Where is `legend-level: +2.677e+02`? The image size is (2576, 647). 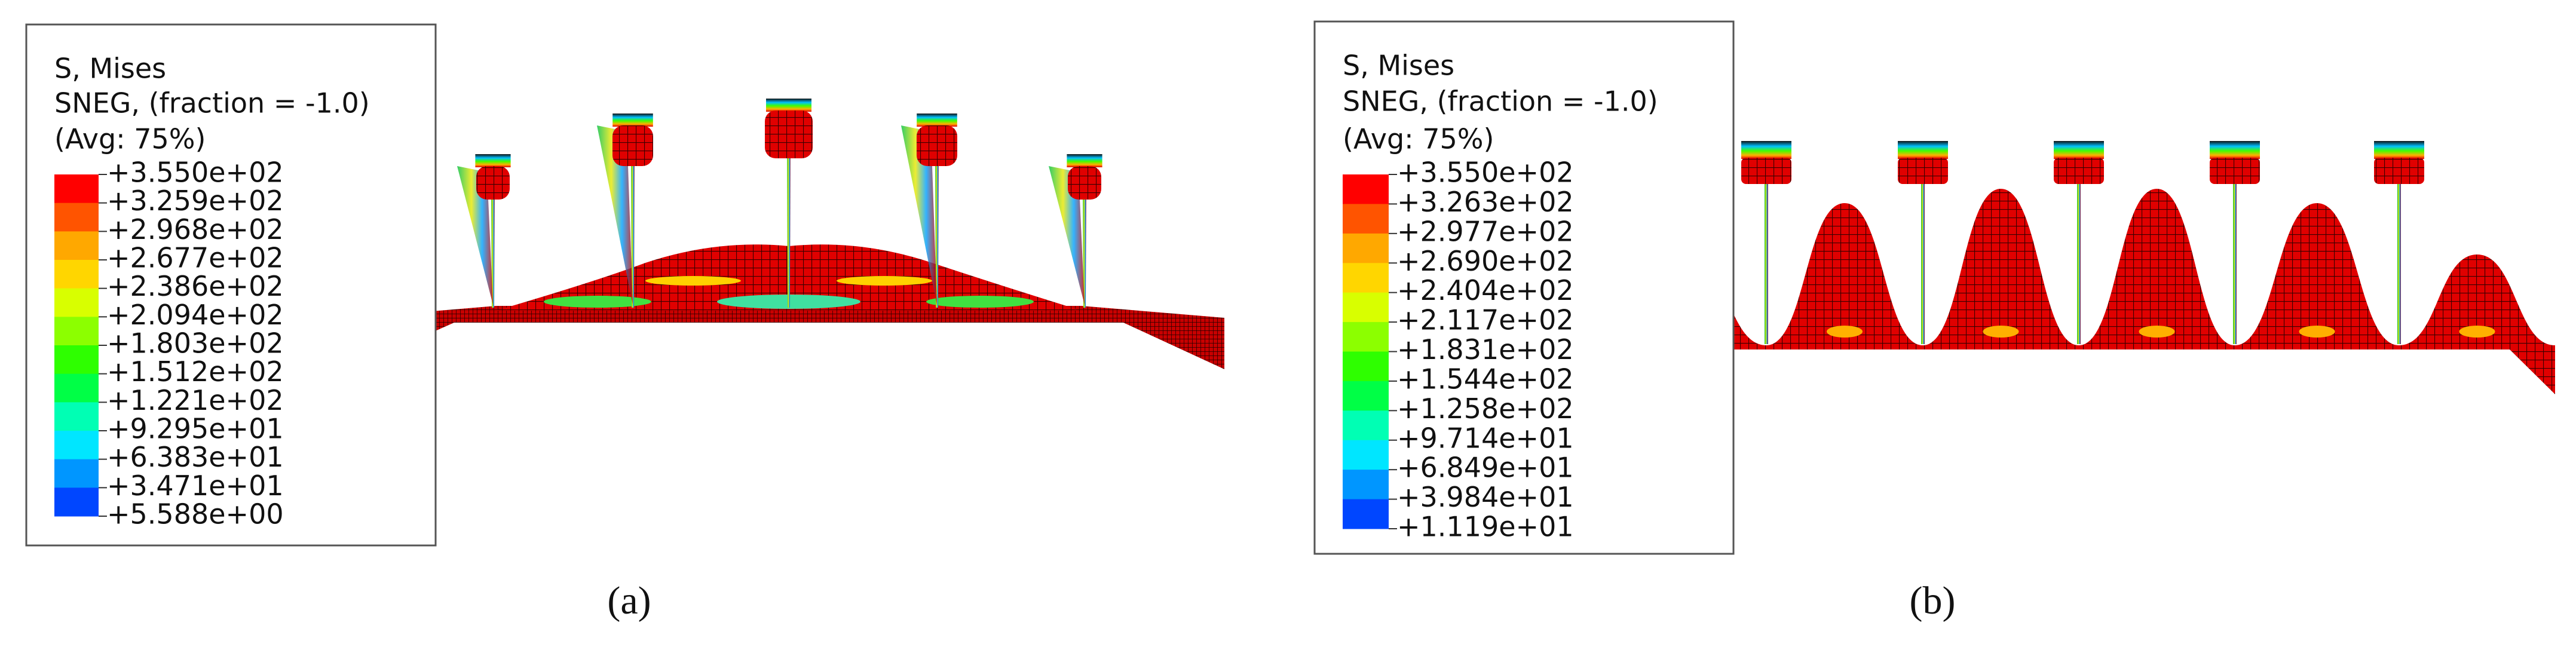
legend-level: +2.677e+02 is located at coordinates (196, 258).